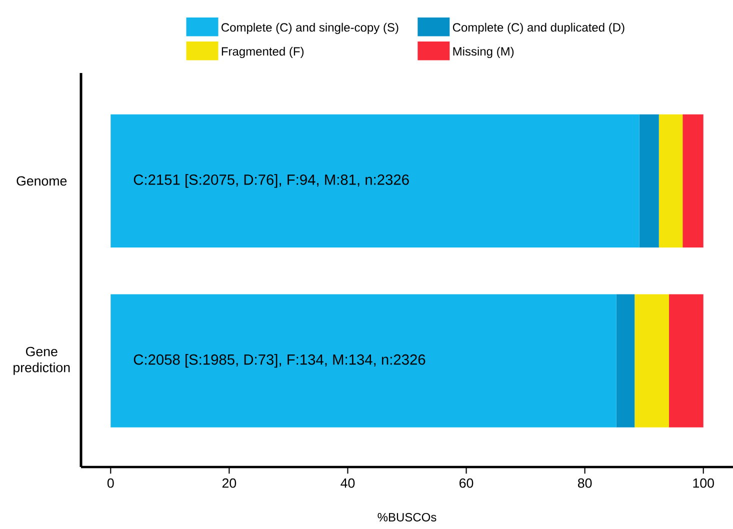  Describe the element at coordinates (263, 52) in the screenshot. I see `legend-label: Fragmented (F)` at that location.